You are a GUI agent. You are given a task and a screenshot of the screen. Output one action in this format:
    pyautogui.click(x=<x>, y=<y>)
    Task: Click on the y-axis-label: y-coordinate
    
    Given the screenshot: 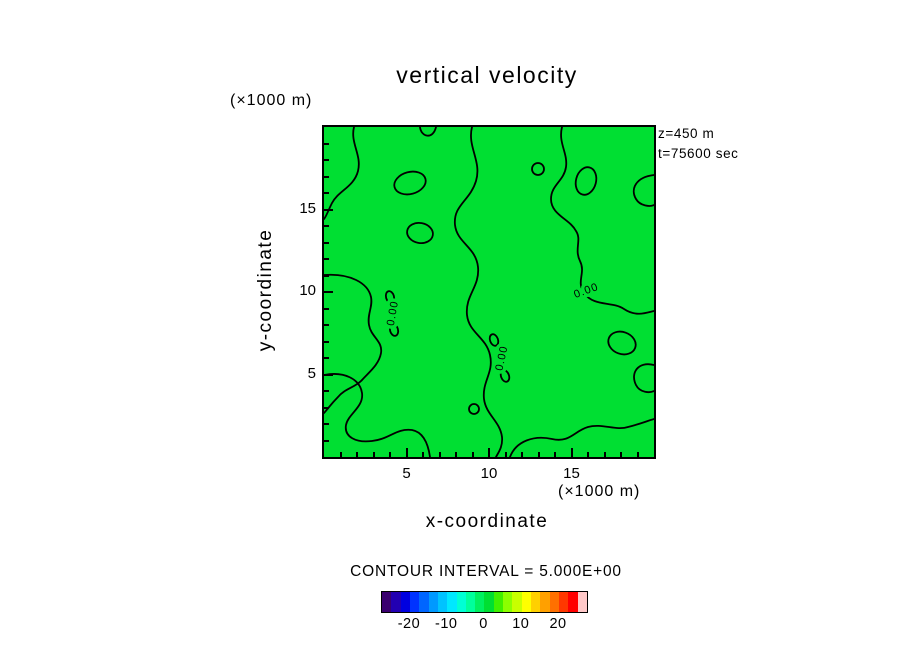 What is the action you would take?
    pyautogui.click(x=265, y=290)
    